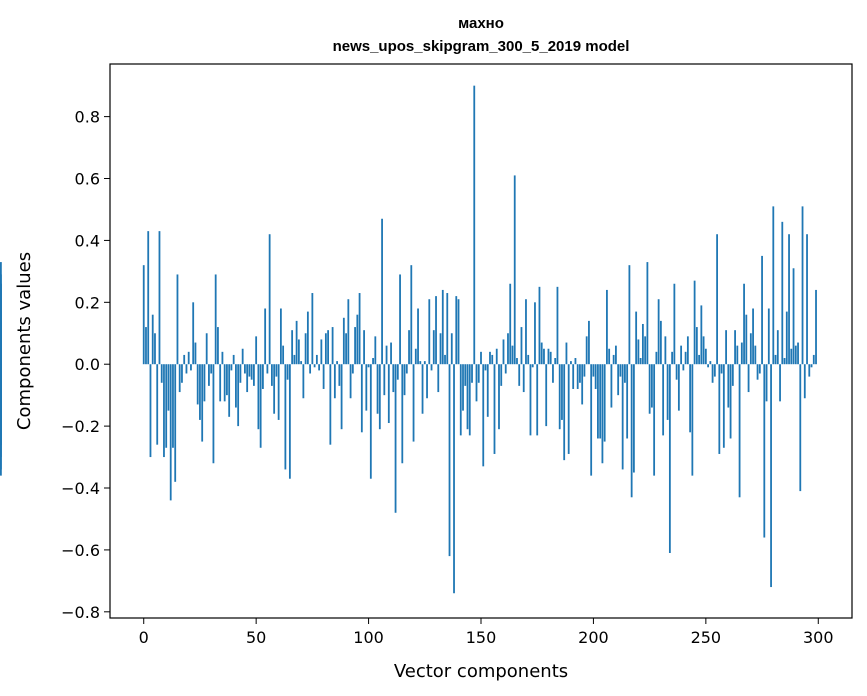  Describe the element at coordinates (368, 637) in the screenshot. I see `x-tick-label: 100` at that location.